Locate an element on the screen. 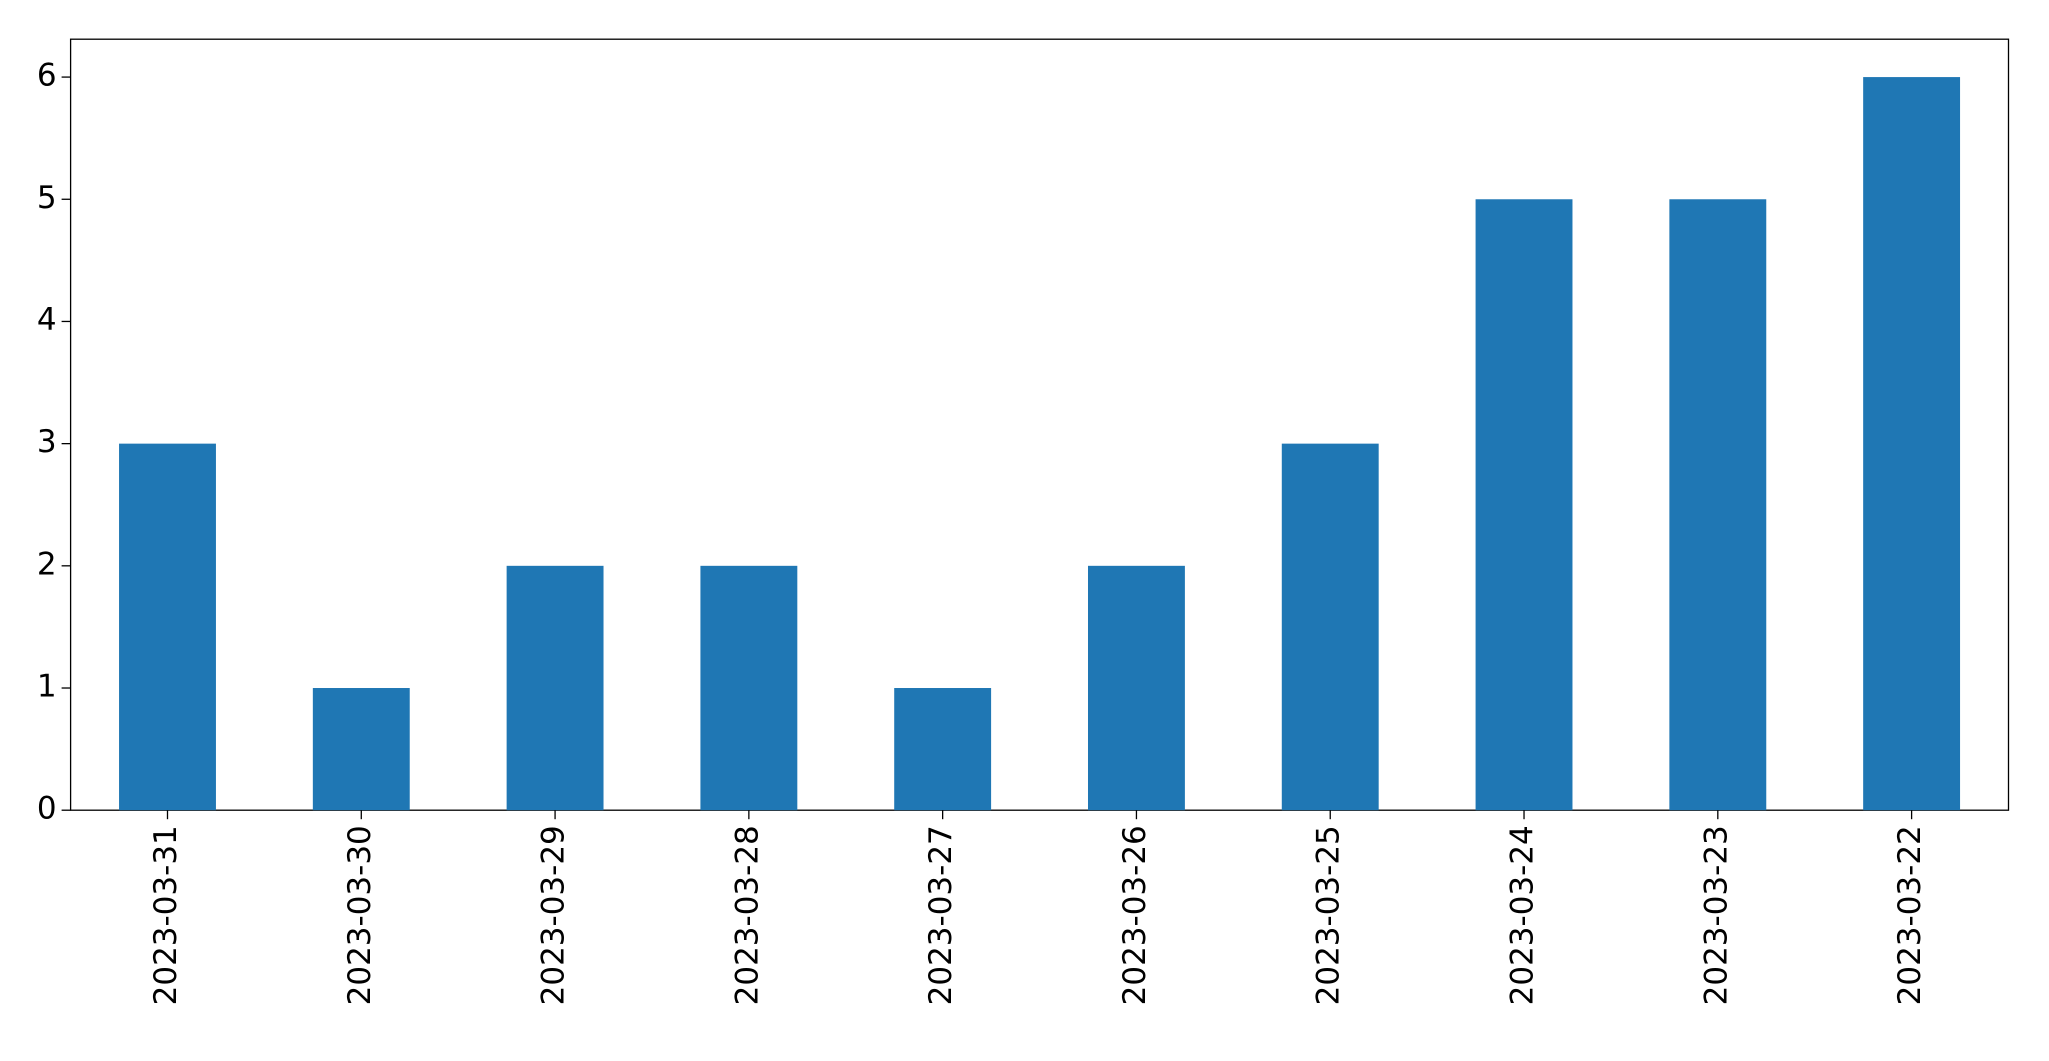 Image resolution: width=2049 pixels, height=1061 pixels. y-tick-label: 4 is located at coordinates (47, 320).